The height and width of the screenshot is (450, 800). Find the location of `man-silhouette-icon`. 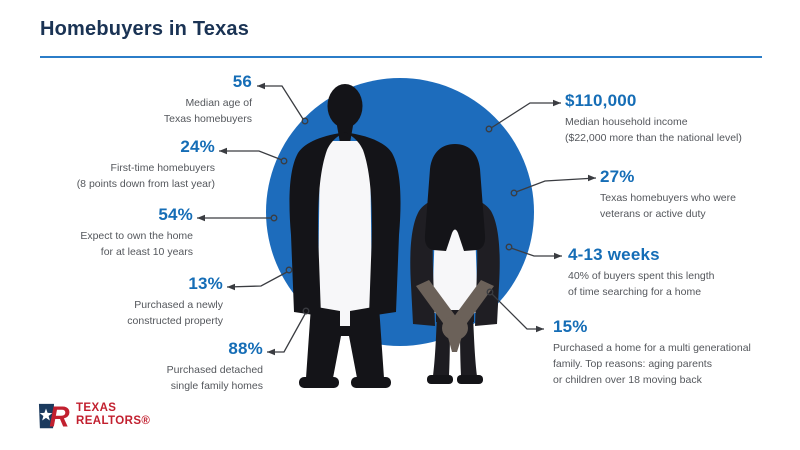

man-silhouette-icon is located at coordinates (345, 236).